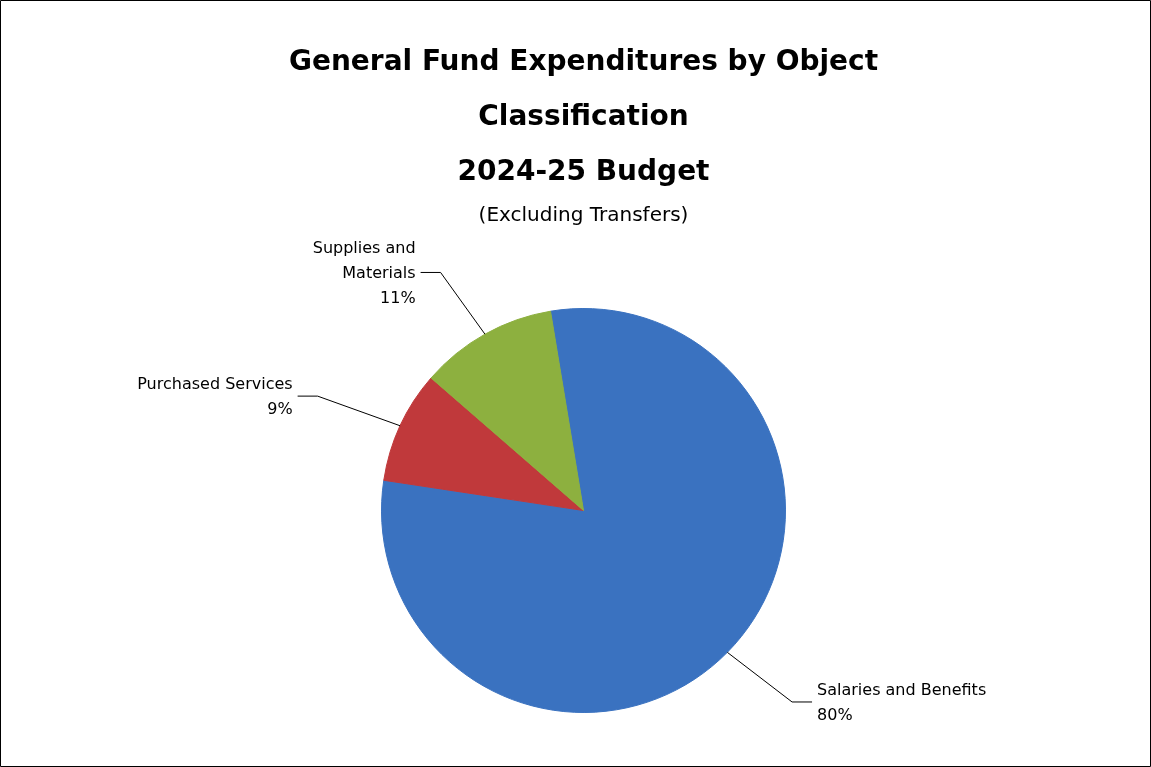 This screenshot has width=1151, height=767. Describe the element at coordinates (902, 690) in the screenshot. I see `slice-label: Salaries and Benefits` at that location.